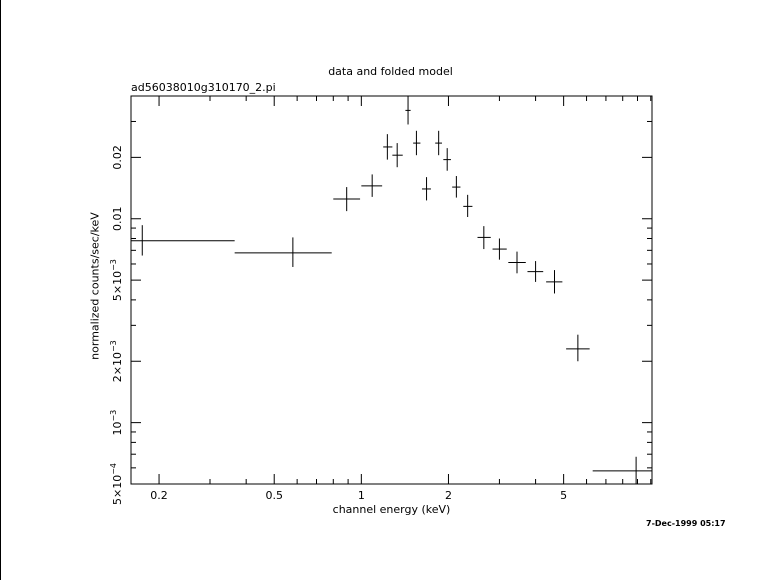 Image resolution: width=781 pixels, height=580 pixels. What do you see at coordinates (117, 157) in the screenshot?
I see `y-tick-label: 0.02` at bounding box center [117, 157].